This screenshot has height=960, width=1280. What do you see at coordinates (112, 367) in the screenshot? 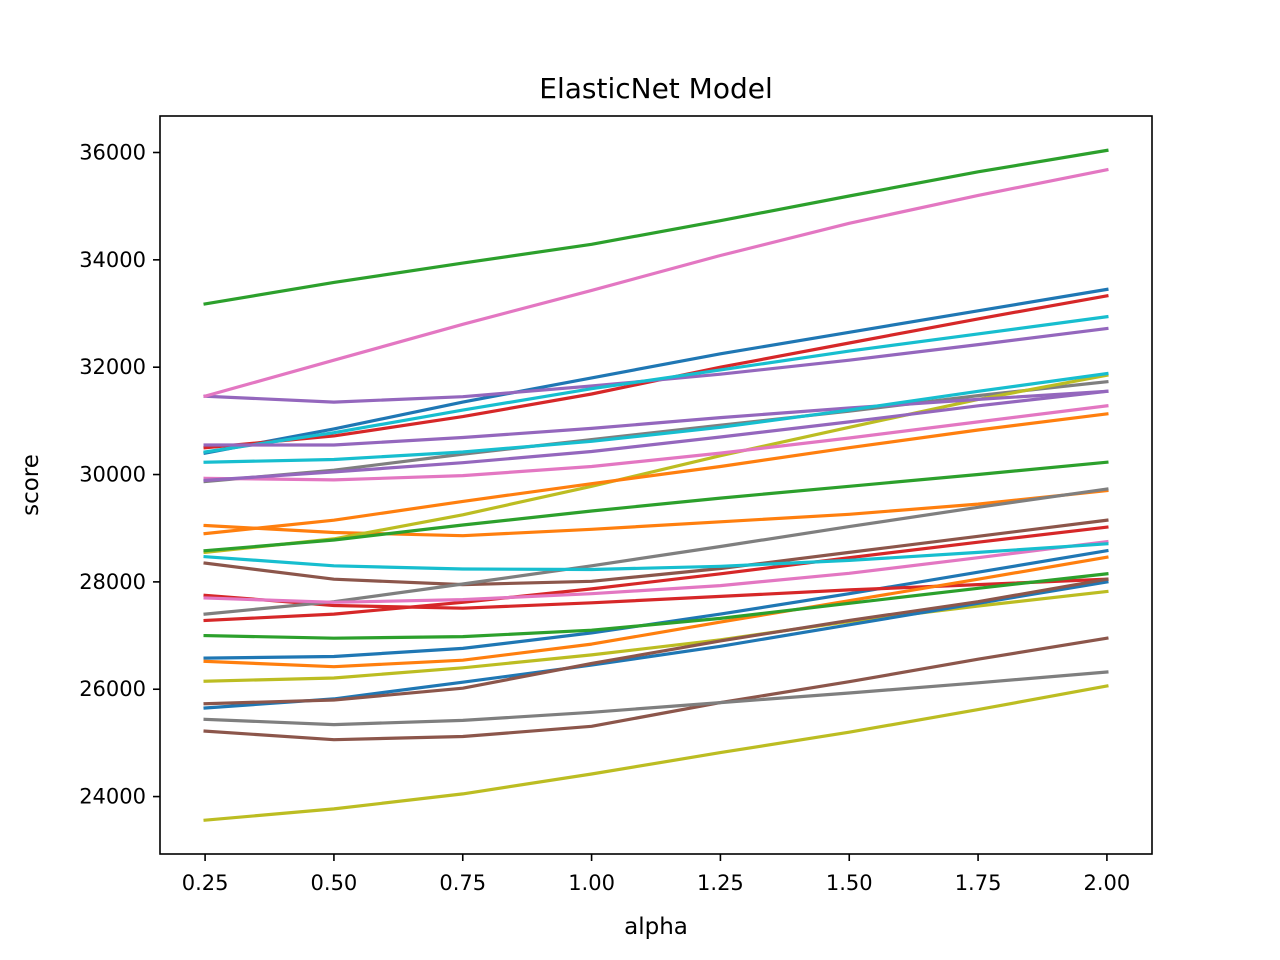
I see `y-tick-label: 32000` at bounding box center [112, 367].